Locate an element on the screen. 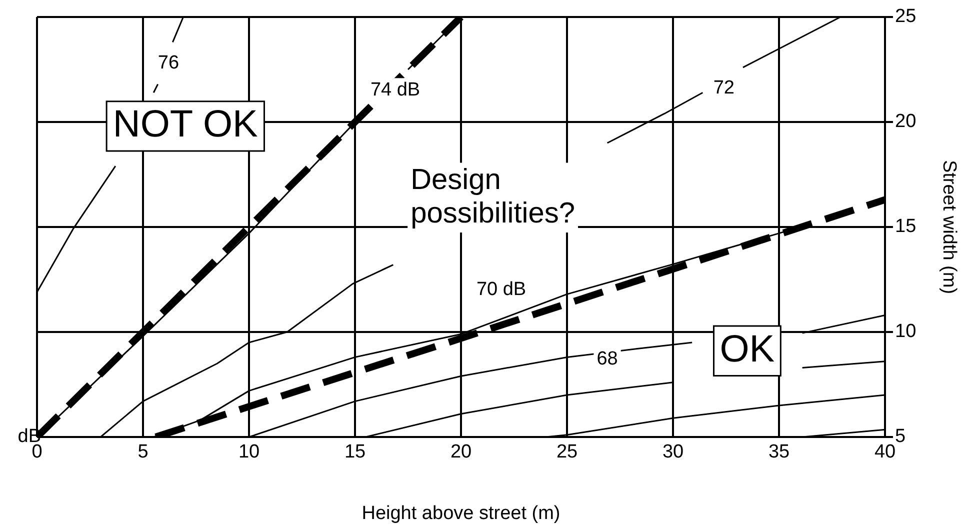 Image resolution: width=964 pixels, height=529 pixels. x-axis-title: Height above street (m) is located at coordinates (461, 513).